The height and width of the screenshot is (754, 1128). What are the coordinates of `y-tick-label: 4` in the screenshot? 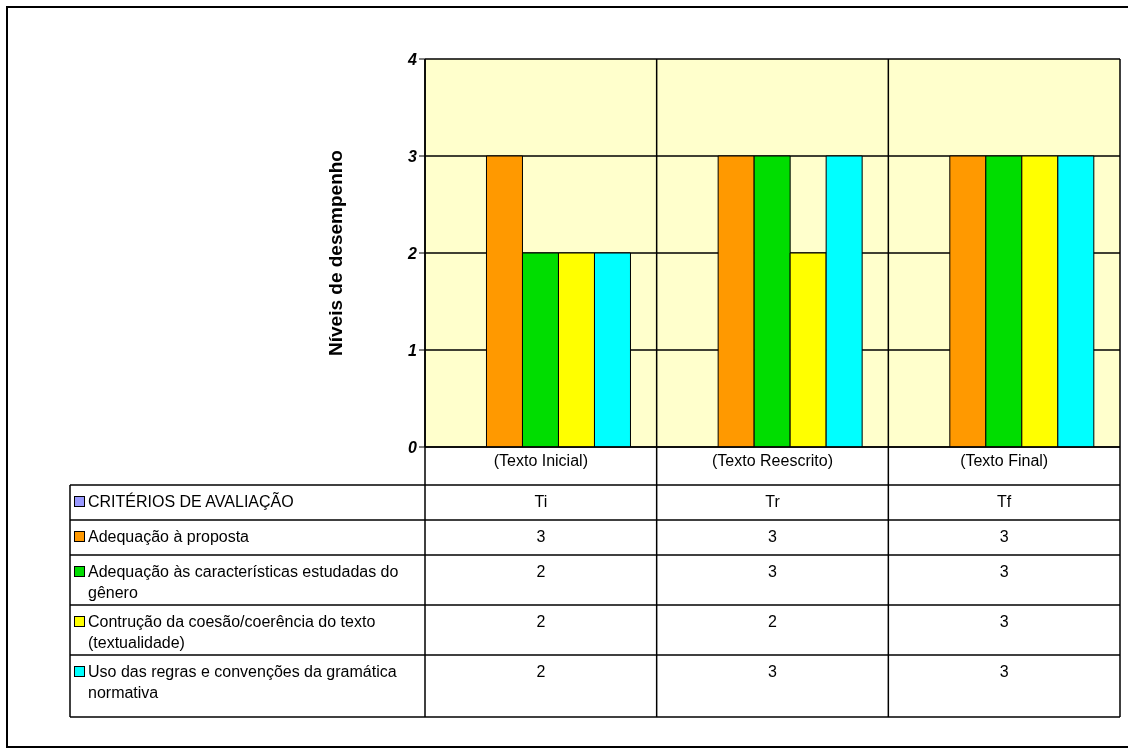 It's located at (412, 59).